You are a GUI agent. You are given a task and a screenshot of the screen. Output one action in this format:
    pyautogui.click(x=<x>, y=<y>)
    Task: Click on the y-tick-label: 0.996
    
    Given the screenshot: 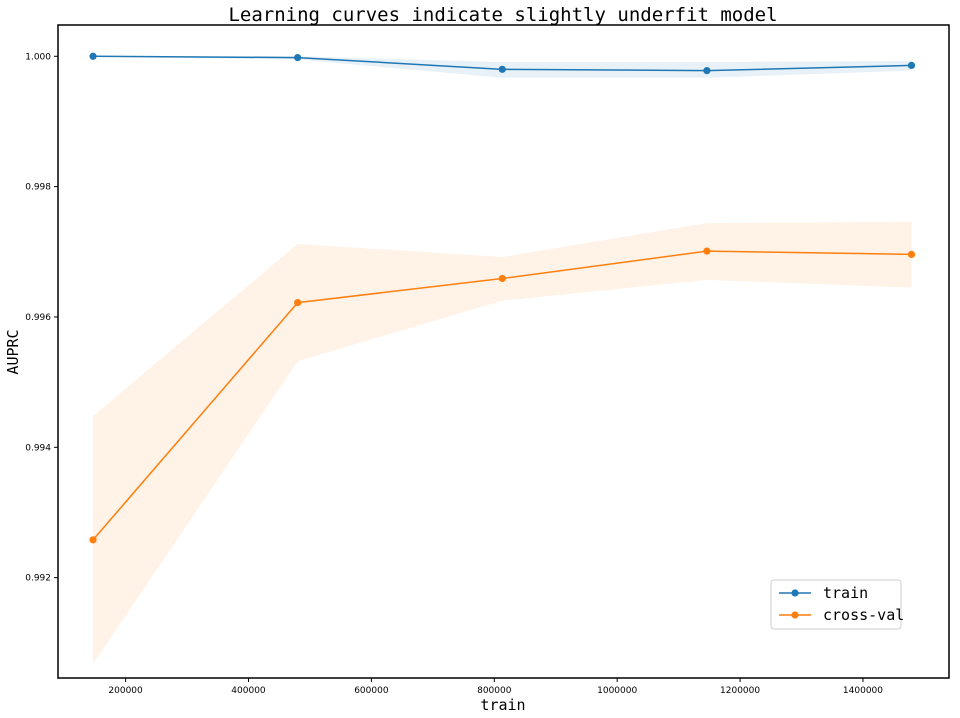 What is the action you would take?
    pyautogui.click(x=38, y=318)
    